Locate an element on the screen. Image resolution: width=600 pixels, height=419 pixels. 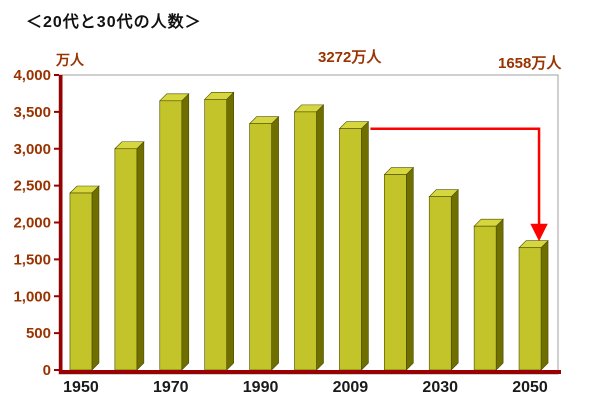
bar-side-2009 is located at coordinates (365, 245).